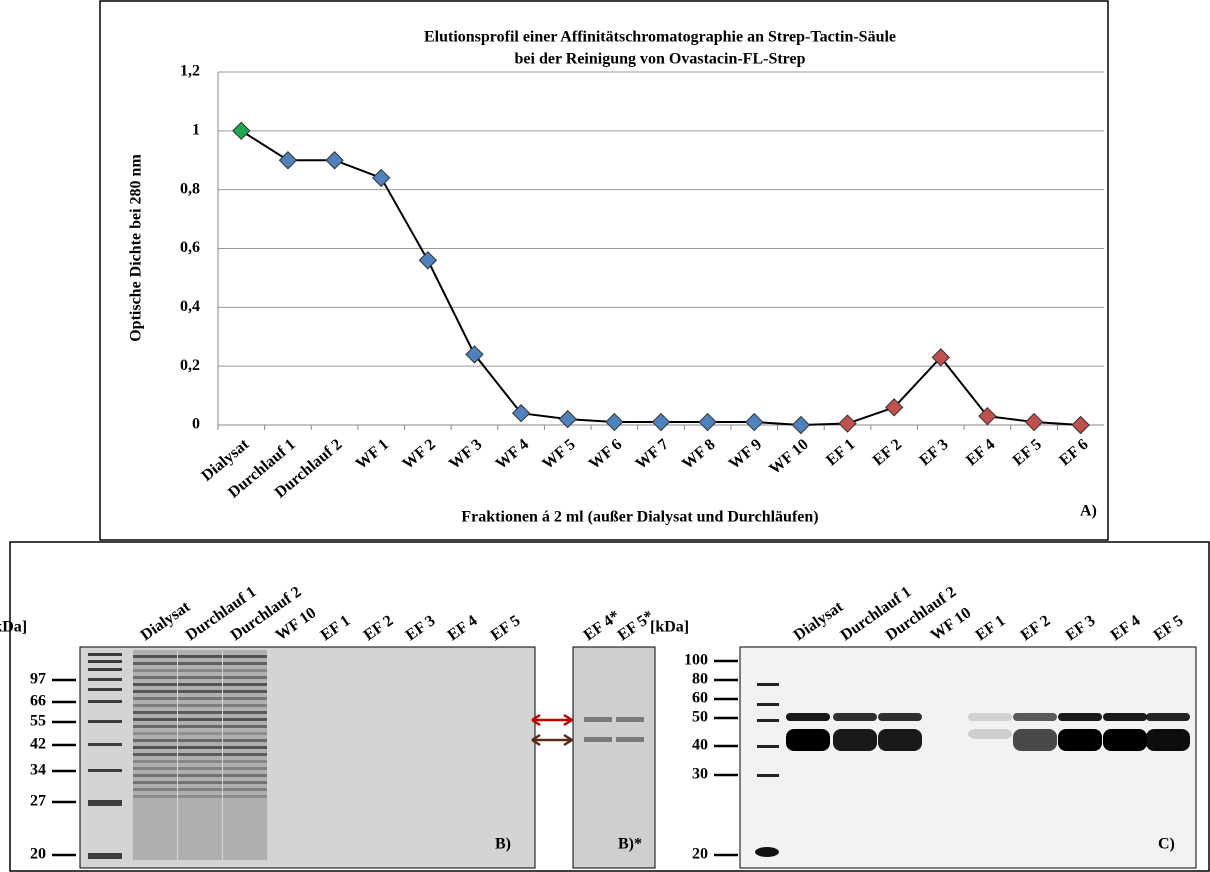 This screenshot has height=872, width=1210. I want to click on x-tick-label: WF 2, so click(418, 454).